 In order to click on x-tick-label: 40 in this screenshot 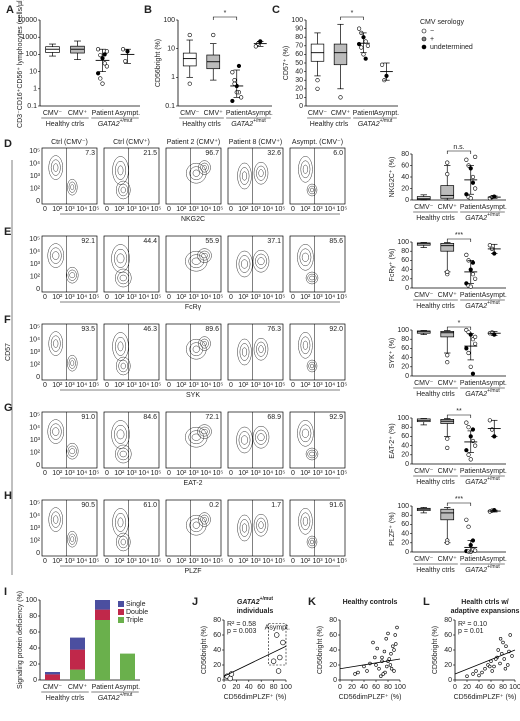, I will do `click(479, 687)`.